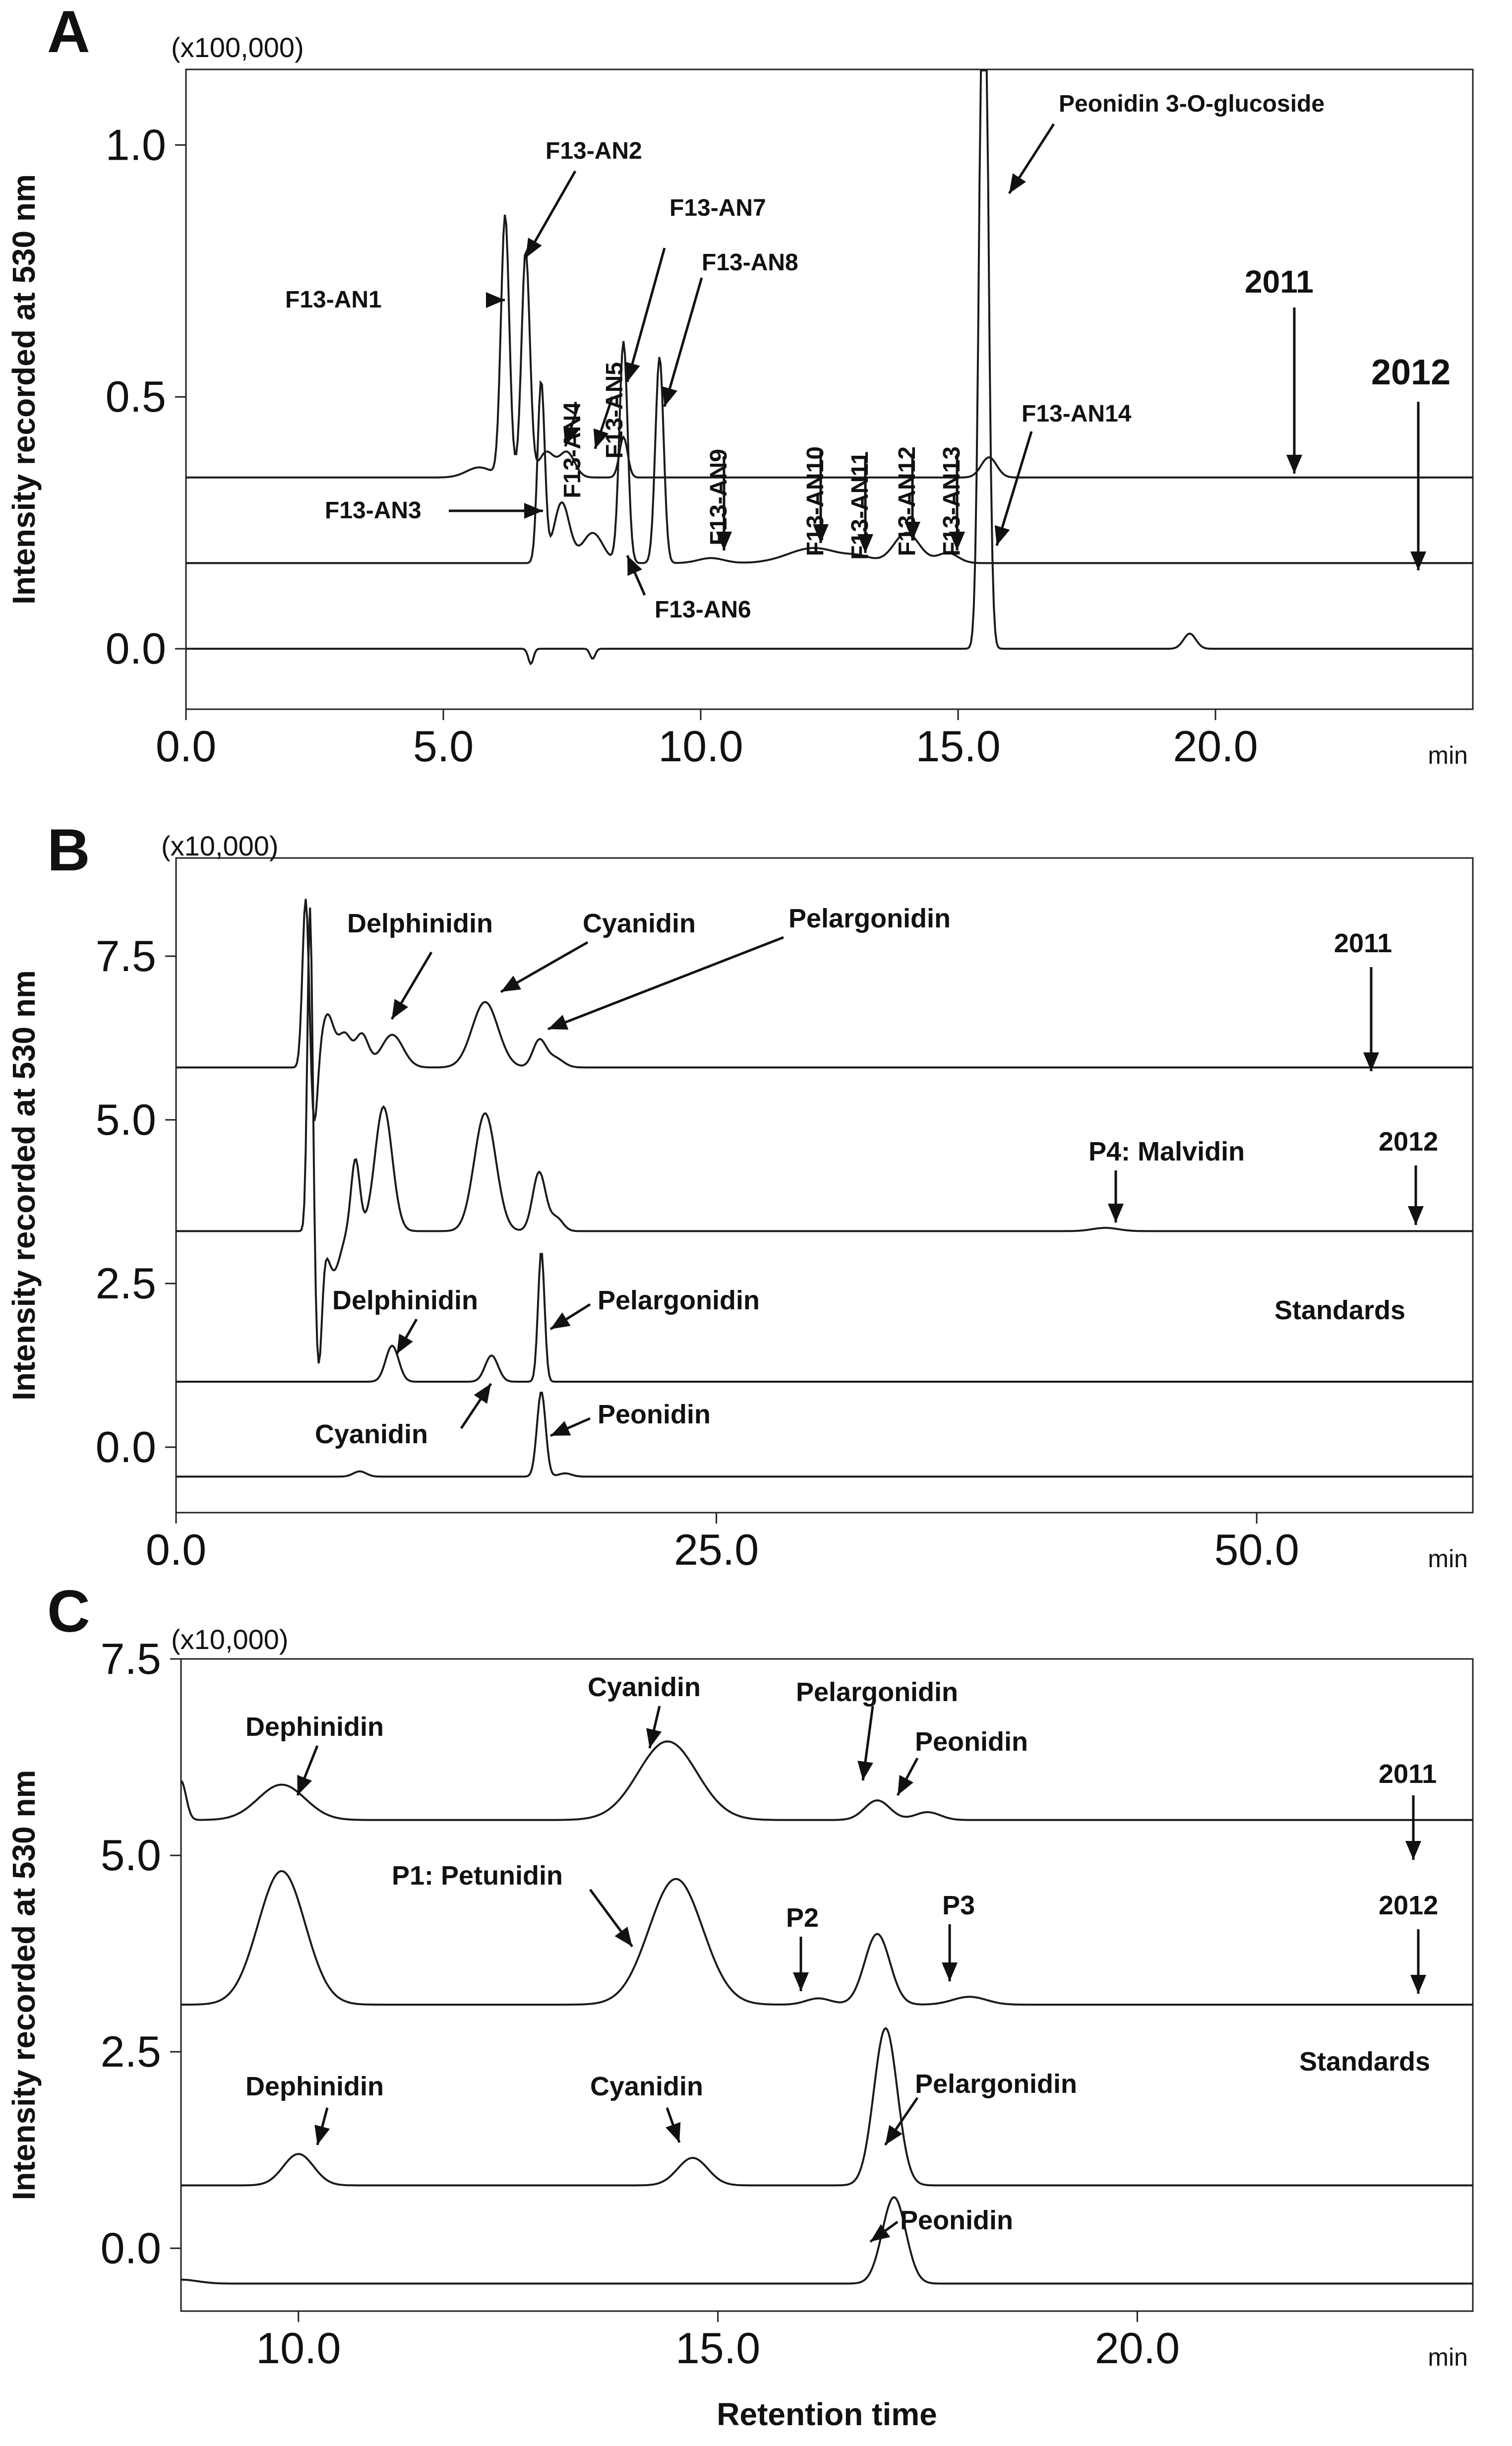  What do you see at coordinates (1137, 2348) in the screenshot?
I see `x-tick-label: 20.0` at bounding box center [1137, 2348].